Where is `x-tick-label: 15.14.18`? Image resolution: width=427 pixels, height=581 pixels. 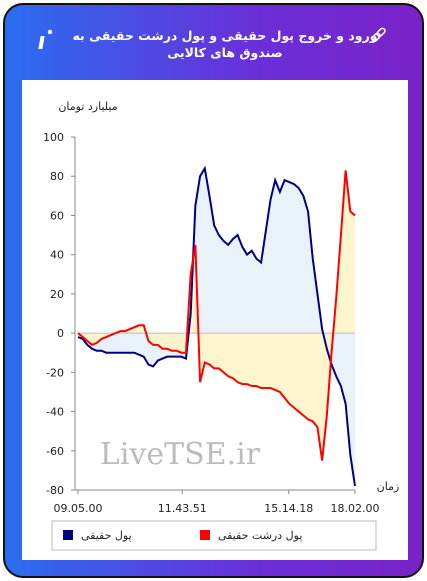
x-tick-label: 15.14.18 is located at coordinates (288, 508).